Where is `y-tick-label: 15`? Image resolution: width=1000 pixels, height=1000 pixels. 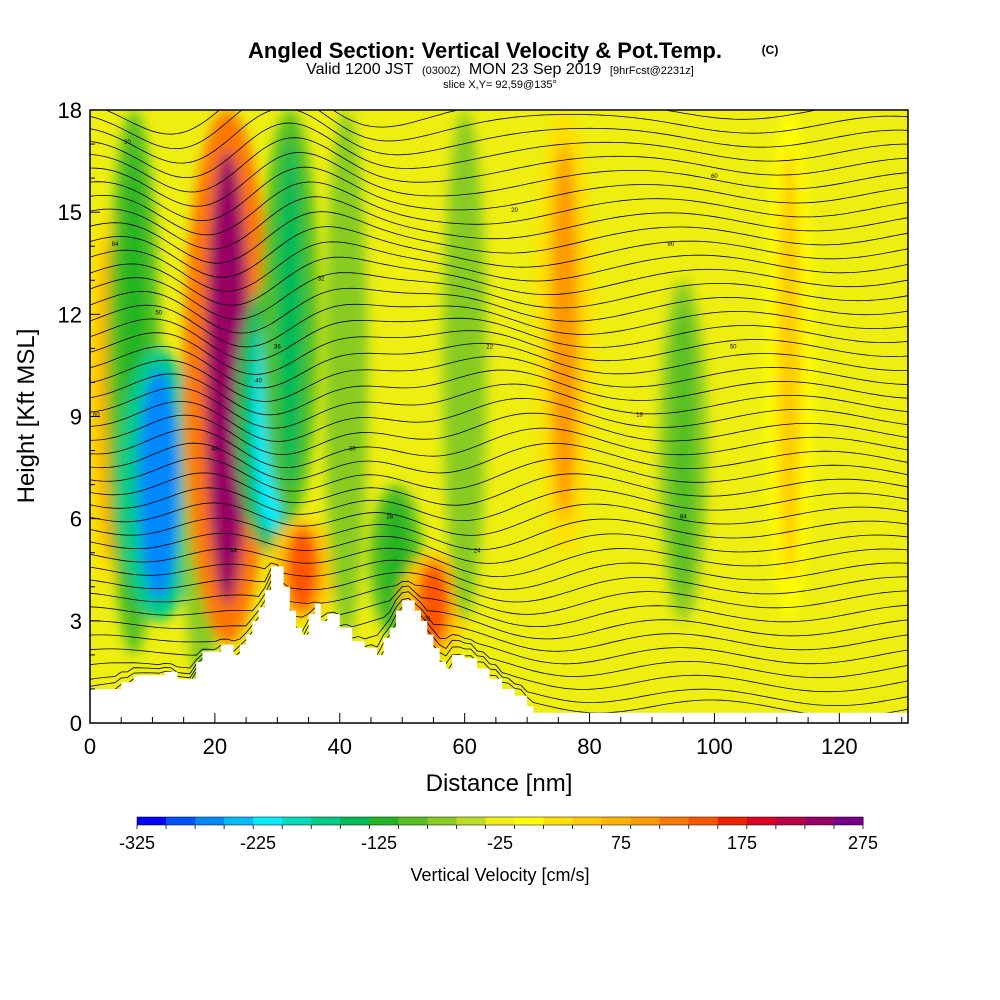 y-tick-label: 15 is located at coordinates (70, 212).